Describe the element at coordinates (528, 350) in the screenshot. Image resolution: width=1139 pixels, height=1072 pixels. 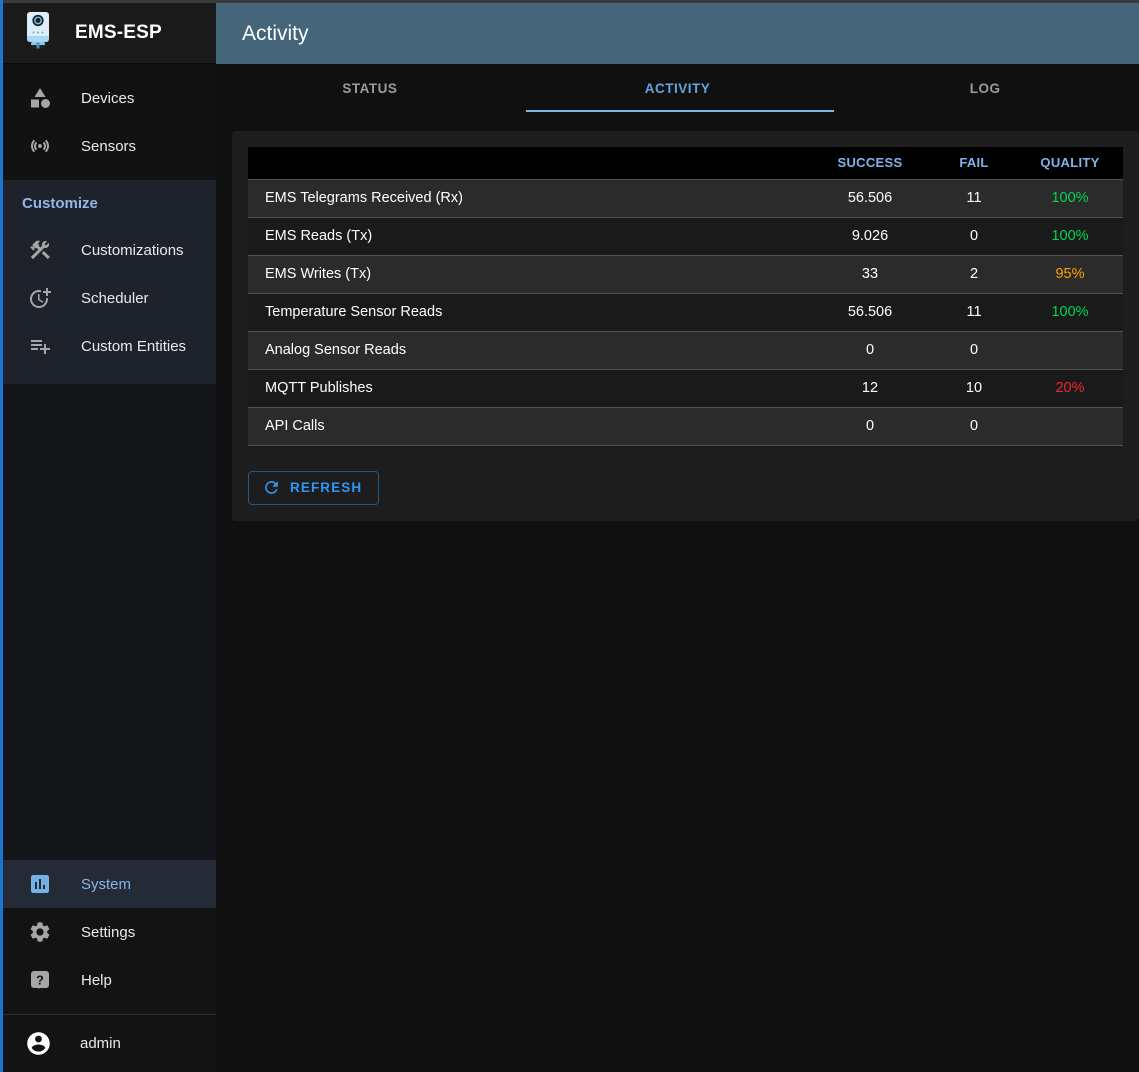
I see `row-label: Analog Sensor Reads` at that location.